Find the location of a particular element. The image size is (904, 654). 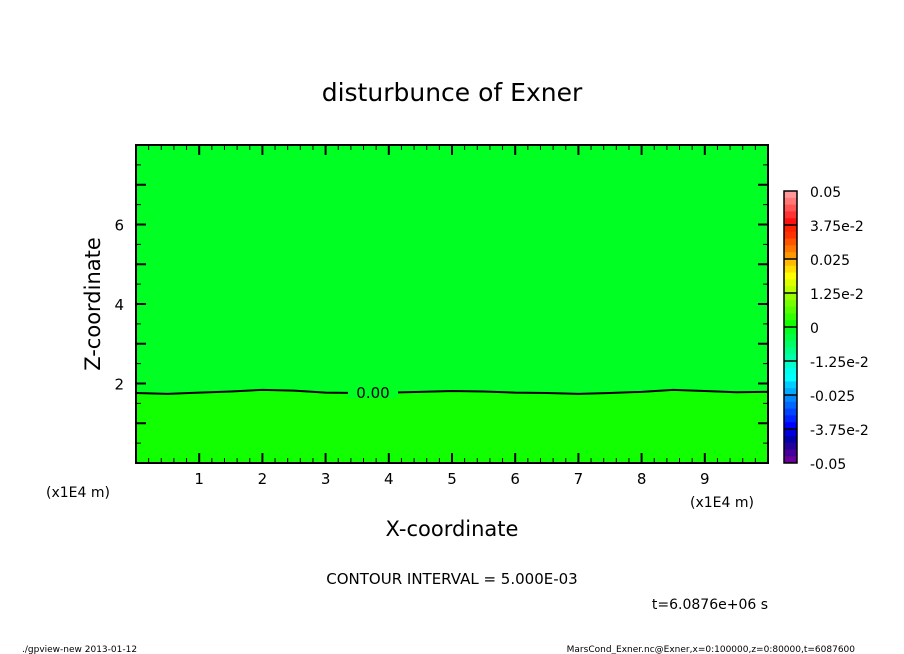

colorbar-tick-label: -3.75e-2 is located at coordinates (839, 431).